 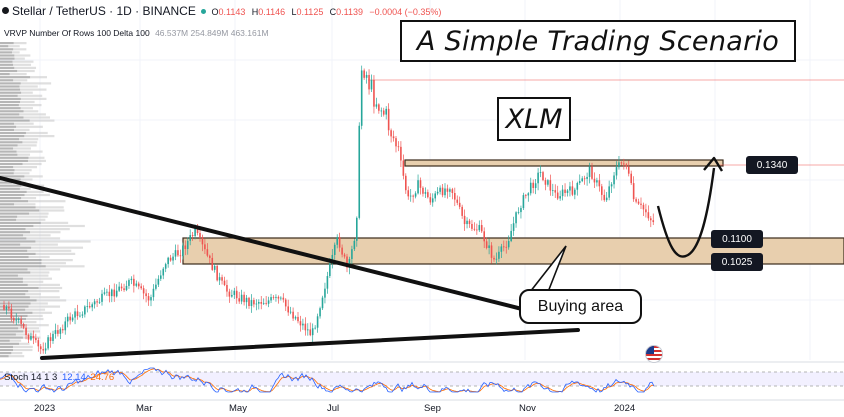 What do you see at coordinates (102, 377) in the screenshot?
I see `stoch-d-value: 24.76` at bounding box center [102, 377].